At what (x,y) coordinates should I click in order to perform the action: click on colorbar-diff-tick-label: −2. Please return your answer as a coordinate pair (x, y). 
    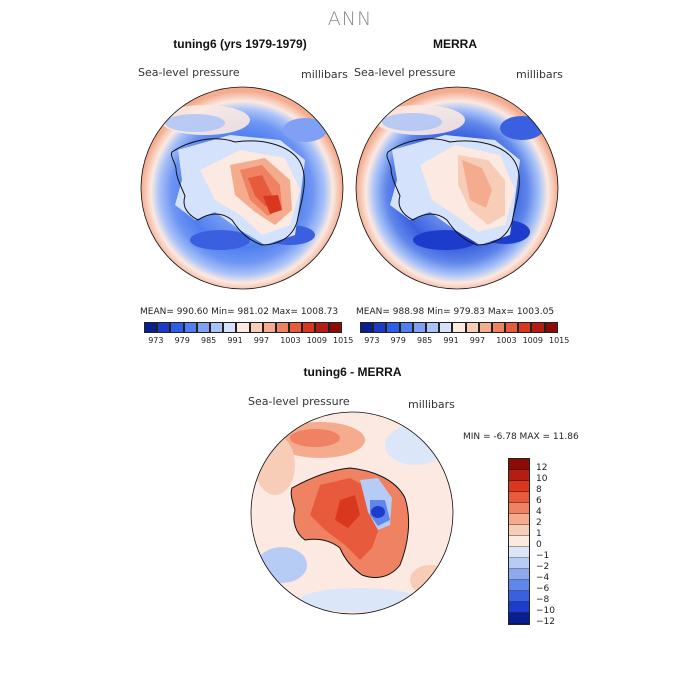
    Looking at the image, I should click on (543, 567).